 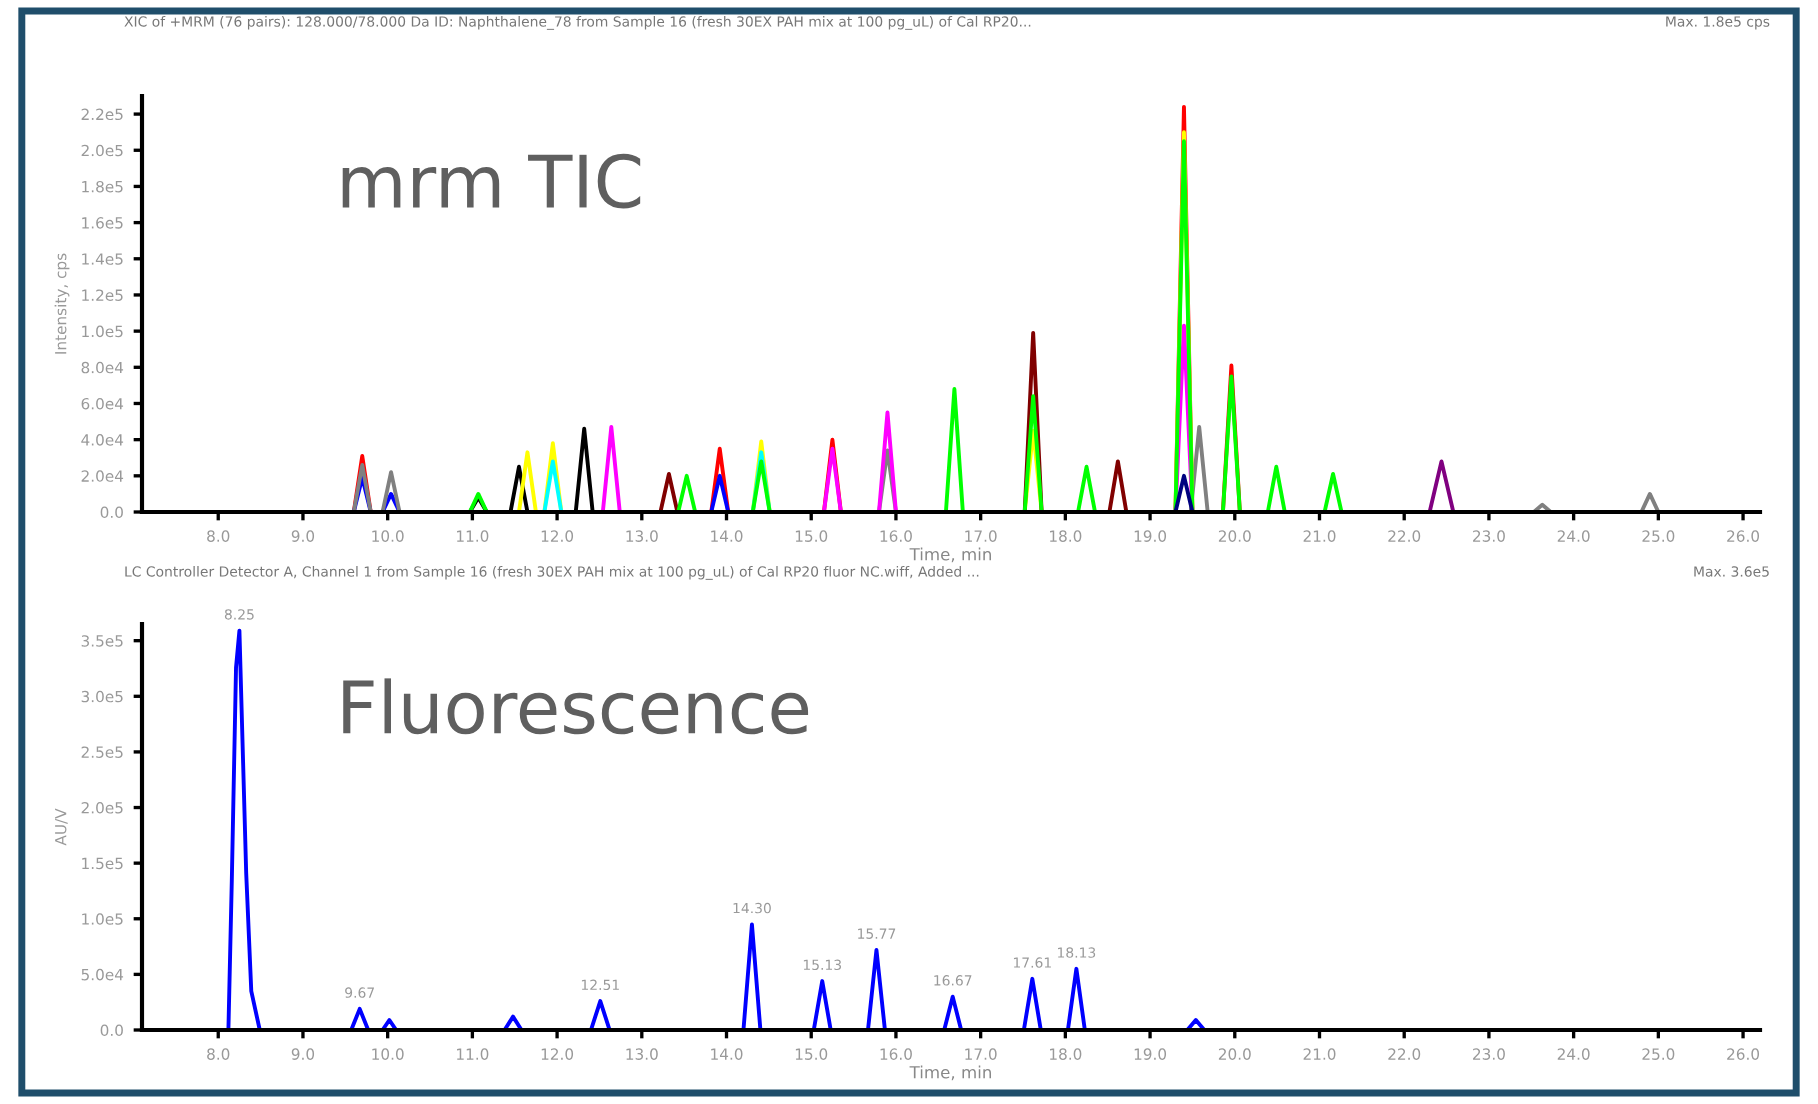 I want to click on text: mrm TIC, so click(x=491, y=181).